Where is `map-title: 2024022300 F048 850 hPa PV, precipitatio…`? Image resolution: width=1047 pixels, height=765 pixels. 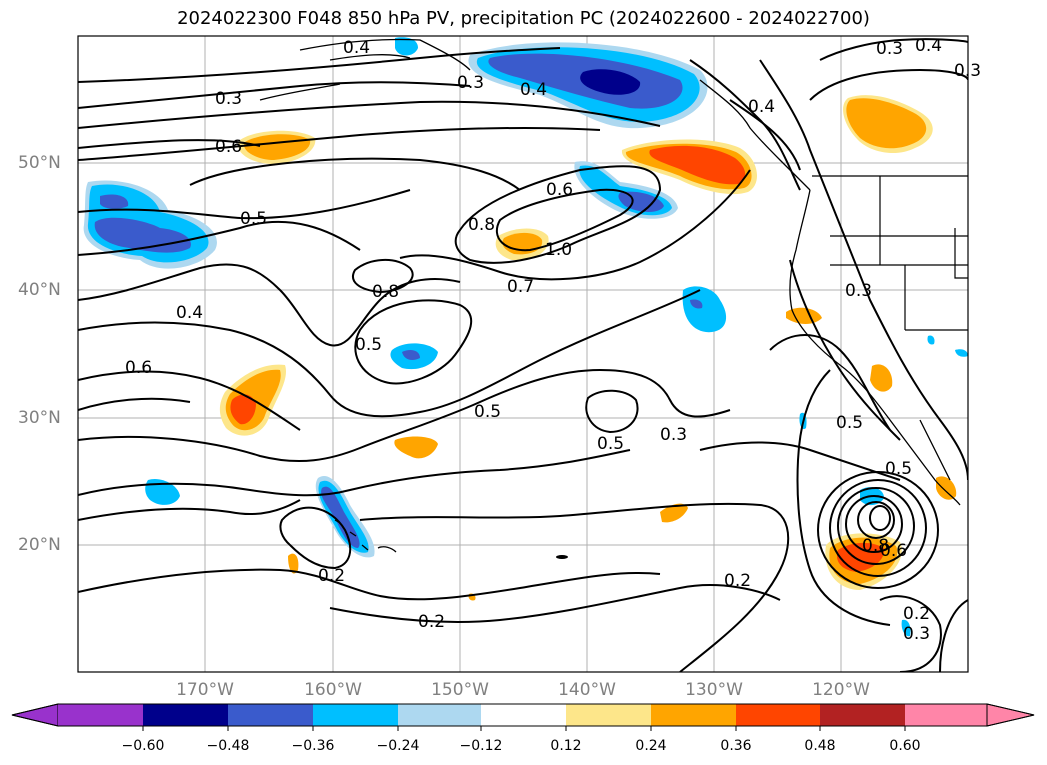
map-title: 2024022300 F048 850 hPa PV, precipitatio… is located at coordinates (523, 18).